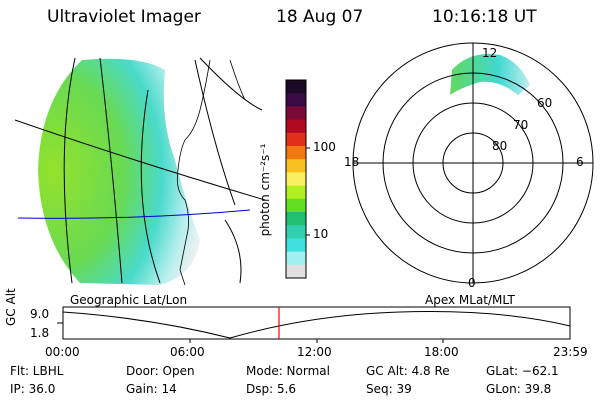  I want to click on polar-label-80: 80, so click(500, 146).